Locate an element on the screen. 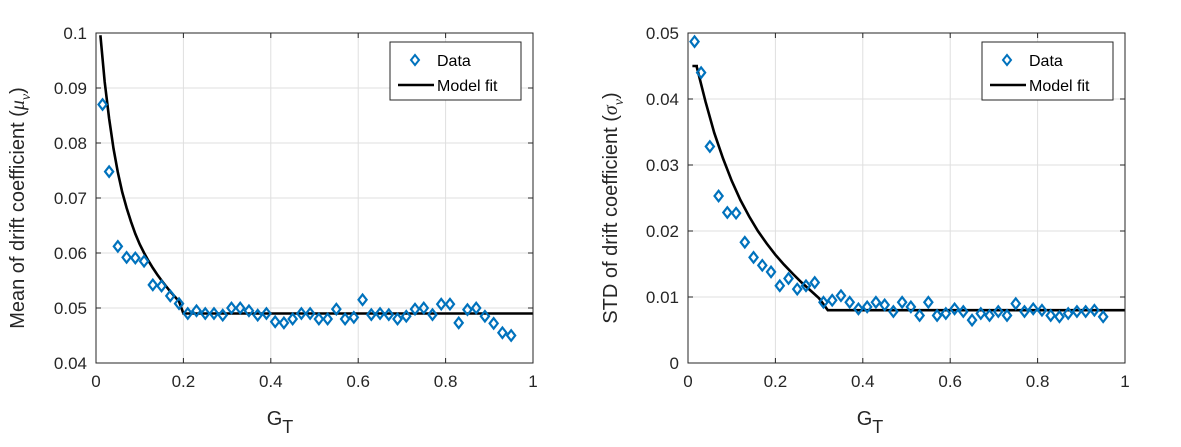 The width and height of the screenshot is (1181, 447). x-tick-label: 0 is located at coordinates (95, 381).